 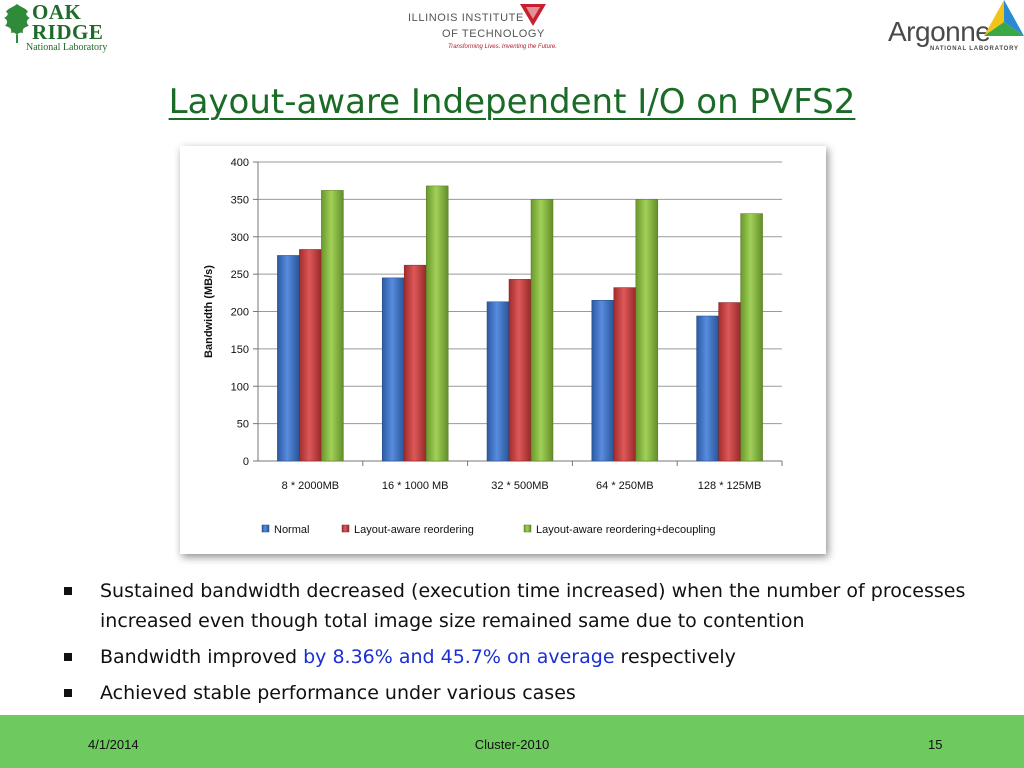 What do you see at coordinates (533, 15) in the screenshot?
I see `iit-triangle-icon` at bounding box center [533, 15].